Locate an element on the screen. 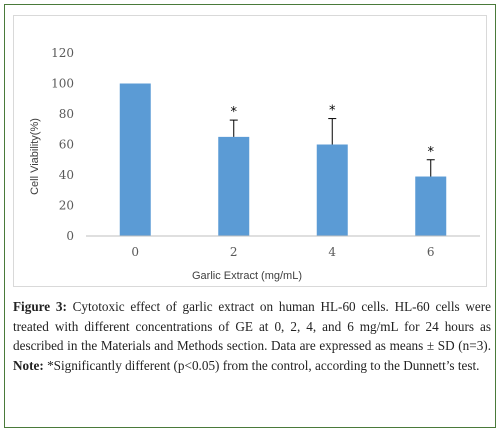 This screenshot has width=502, height=435. x-tick-label: 0 is located at coordinates (135, 252).